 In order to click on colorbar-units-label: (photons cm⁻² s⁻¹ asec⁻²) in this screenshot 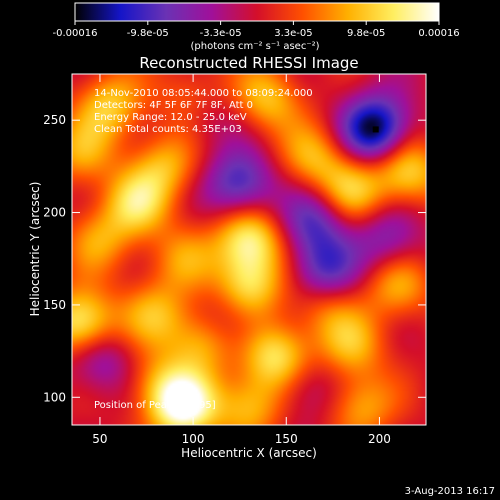, I will do `click(254, 46)`.